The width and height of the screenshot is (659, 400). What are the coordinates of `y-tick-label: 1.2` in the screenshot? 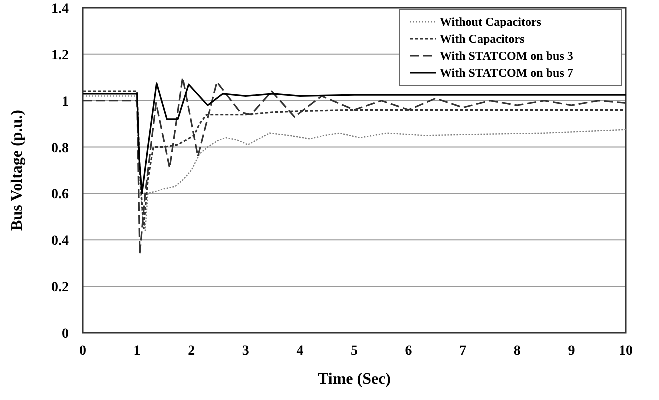 It's located at (60, 56).